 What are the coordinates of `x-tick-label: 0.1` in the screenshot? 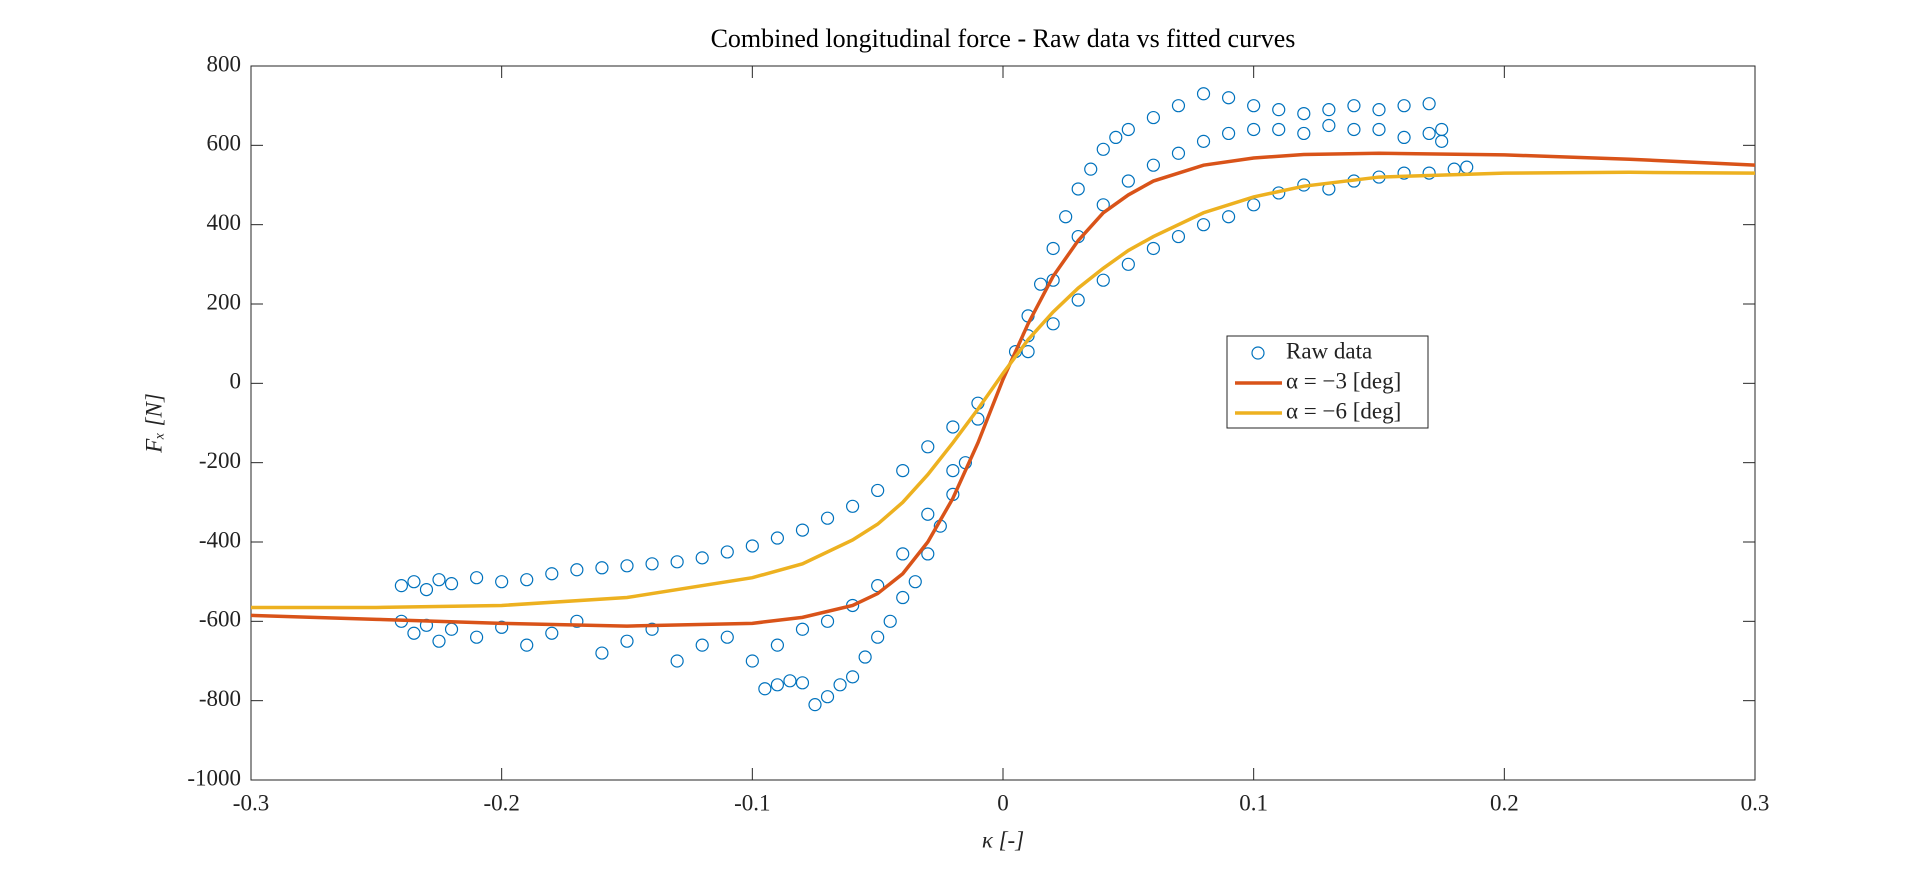 It's located at (1253, 802).